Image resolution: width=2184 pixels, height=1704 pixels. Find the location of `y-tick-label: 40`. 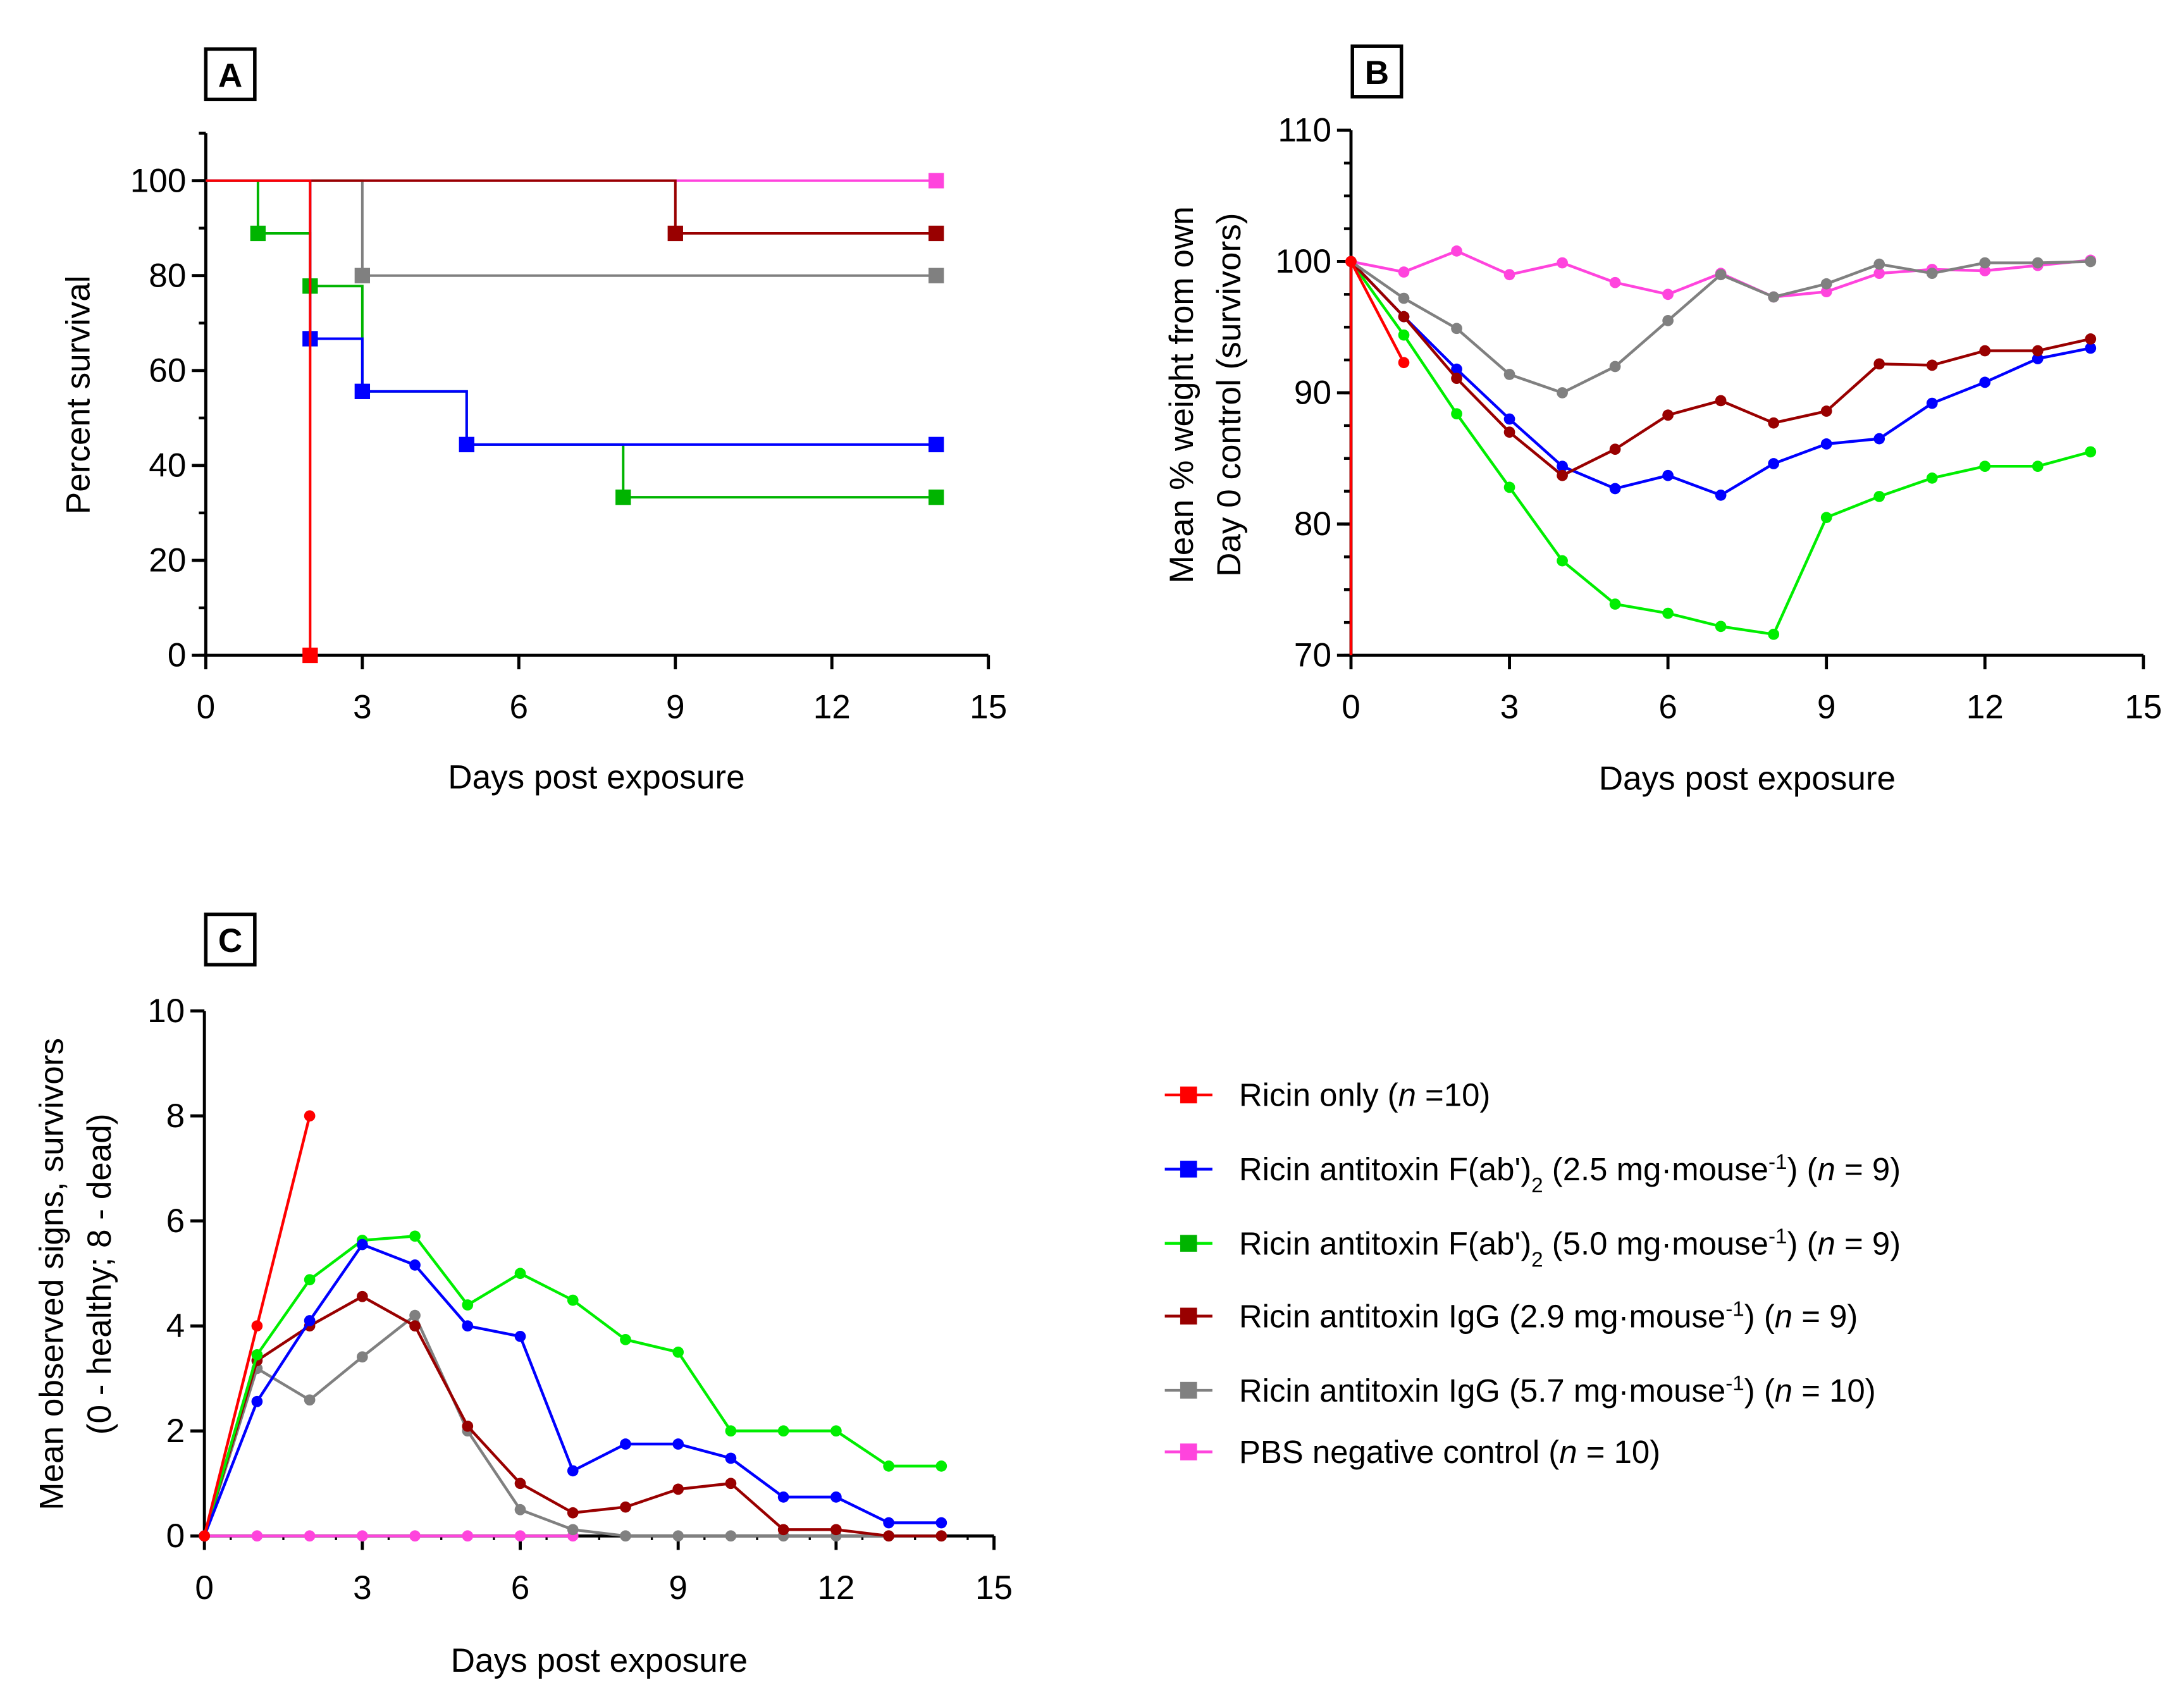

y-tick-label: 40 is located at coordinates (167, 466).